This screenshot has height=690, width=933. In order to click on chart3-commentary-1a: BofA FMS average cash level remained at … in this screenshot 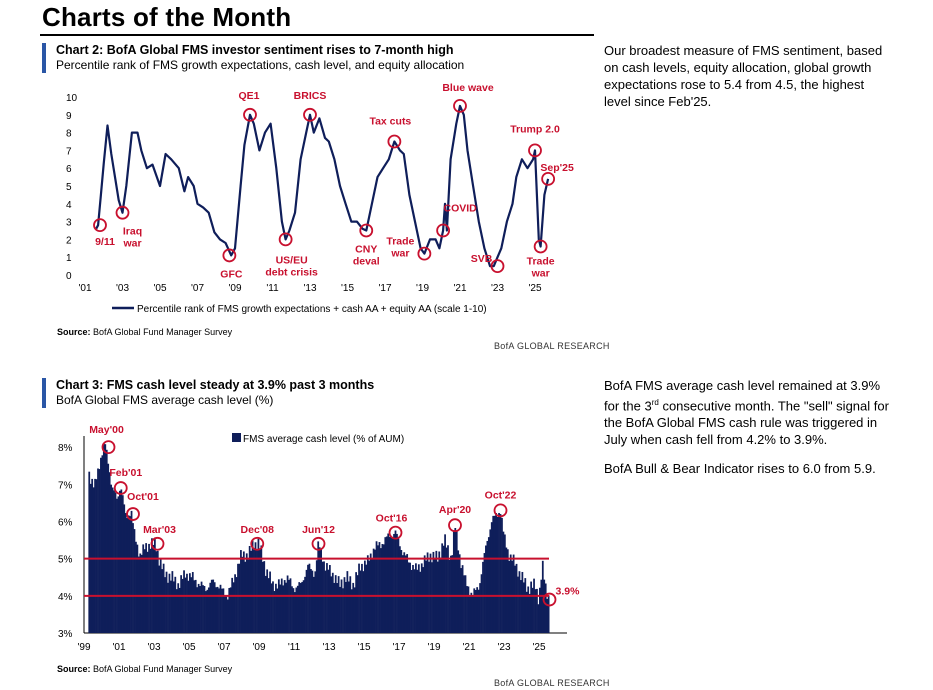, I will do `click(742, 396)`.